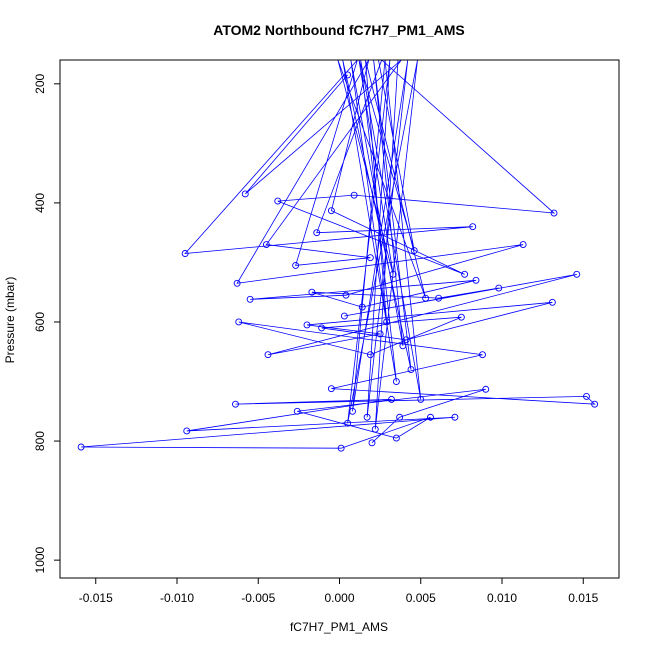 The width and height of the screenshot is (650, 650). Describe the element at coordinates (339, 30) in the screenshot. I see `chart-title: ATOM2 Northbound fC7H7_PM1_AMS` at that location.